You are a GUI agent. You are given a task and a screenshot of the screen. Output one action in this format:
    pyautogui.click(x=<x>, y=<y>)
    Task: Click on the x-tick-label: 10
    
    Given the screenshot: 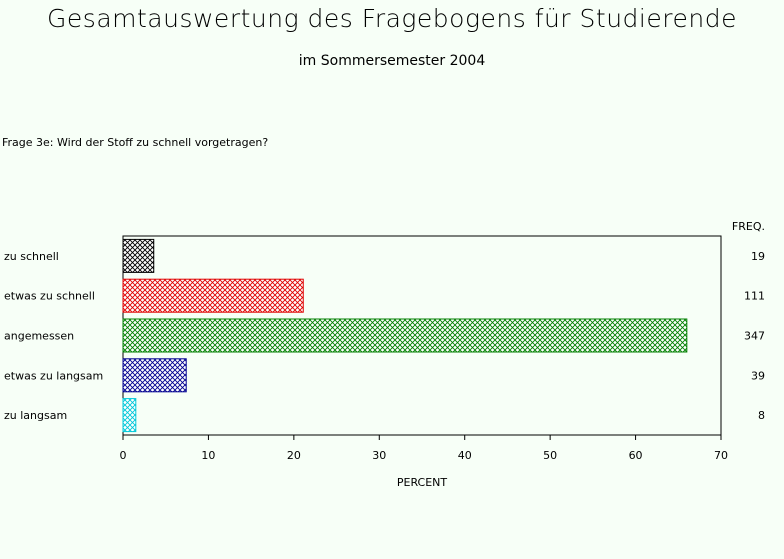 What is the action you would take?
    pyautogui.click(x=208, y=455)
    